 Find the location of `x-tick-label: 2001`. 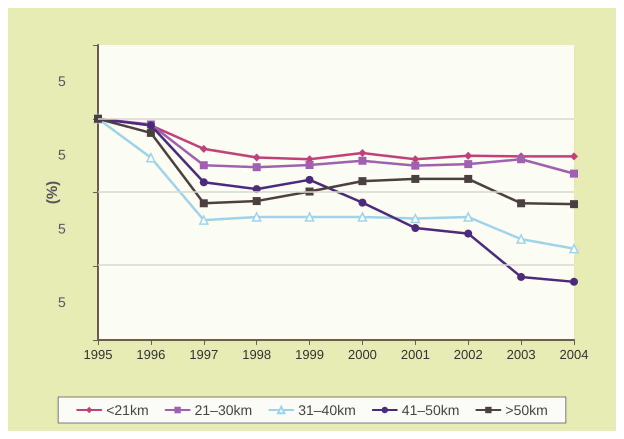

x-tick-label: 2001 is located at coordinates (415, 354).